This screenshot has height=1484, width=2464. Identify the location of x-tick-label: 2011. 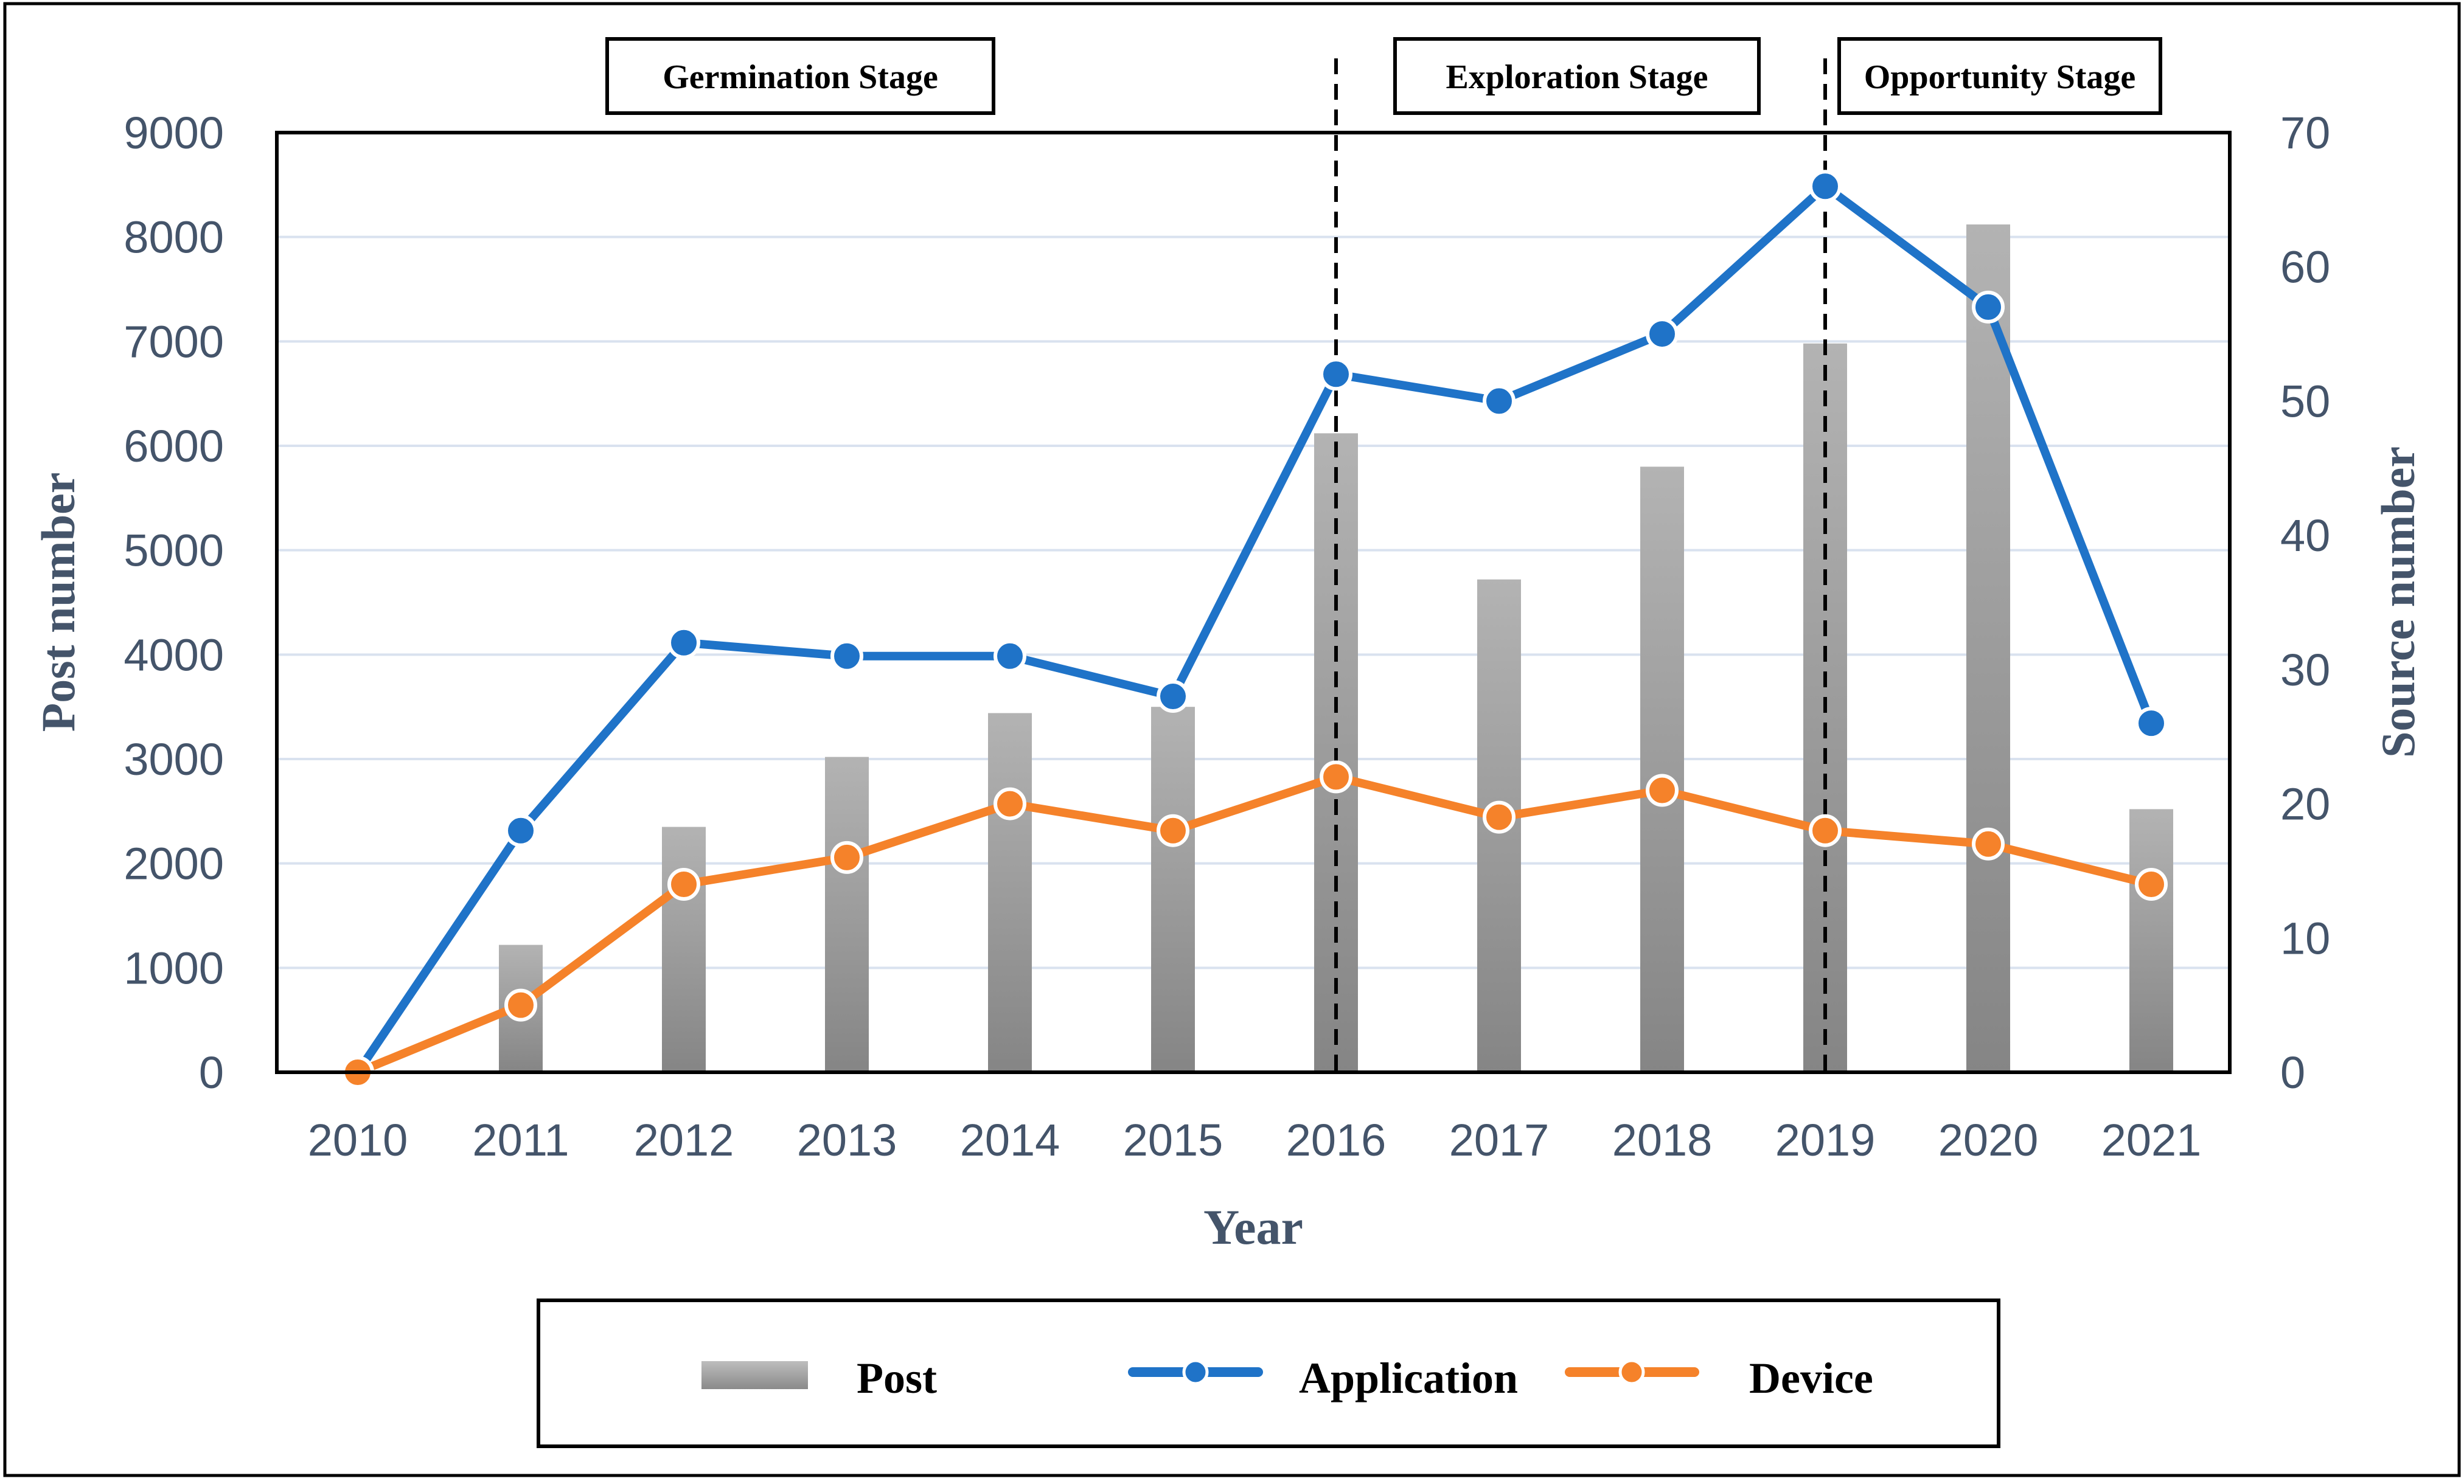
(520, 1140).